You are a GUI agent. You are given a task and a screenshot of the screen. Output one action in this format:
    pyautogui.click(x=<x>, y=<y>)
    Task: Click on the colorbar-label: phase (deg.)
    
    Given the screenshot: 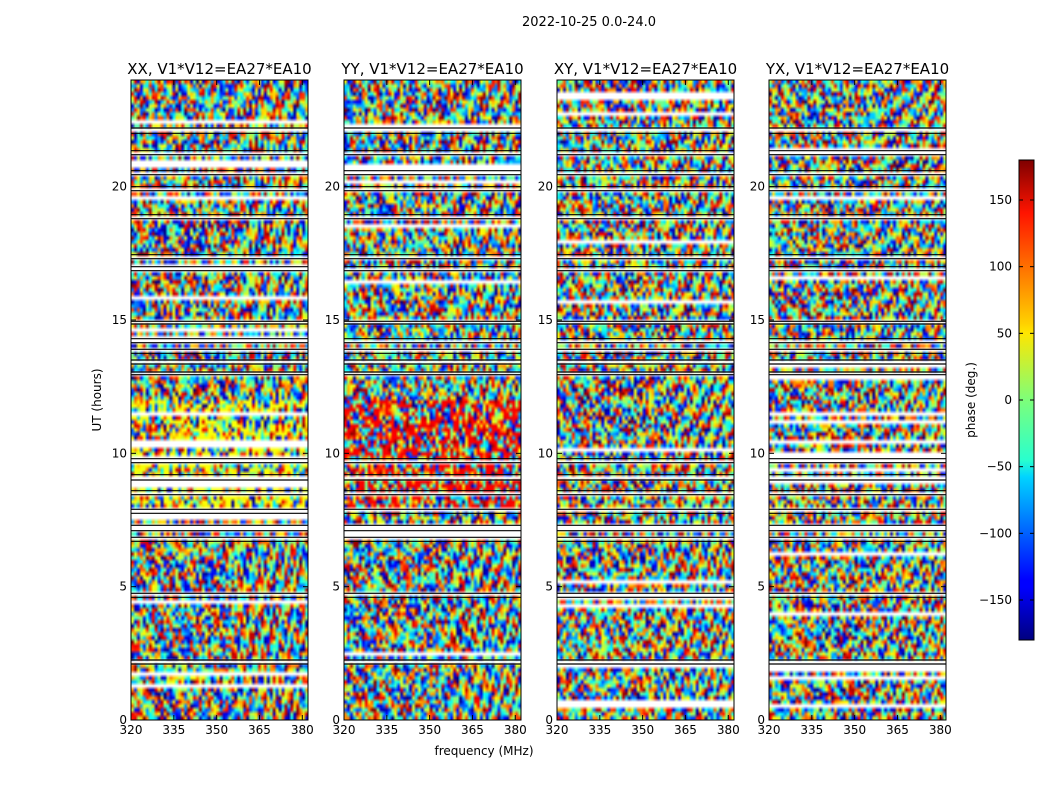 What is the action you would take?
    pyautogui.click(x=971, y=400)
    